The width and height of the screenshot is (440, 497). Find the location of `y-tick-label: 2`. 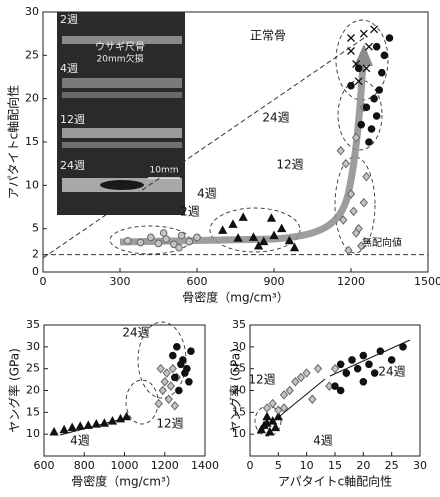

y-tick-label: 2 is located at coordinates (35, 254).